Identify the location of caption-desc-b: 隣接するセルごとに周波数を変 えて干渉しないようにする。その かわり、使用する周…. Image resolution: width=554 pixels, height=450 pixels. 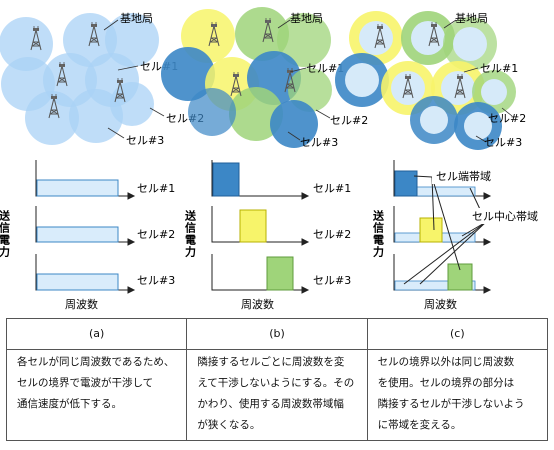
(277, 395).